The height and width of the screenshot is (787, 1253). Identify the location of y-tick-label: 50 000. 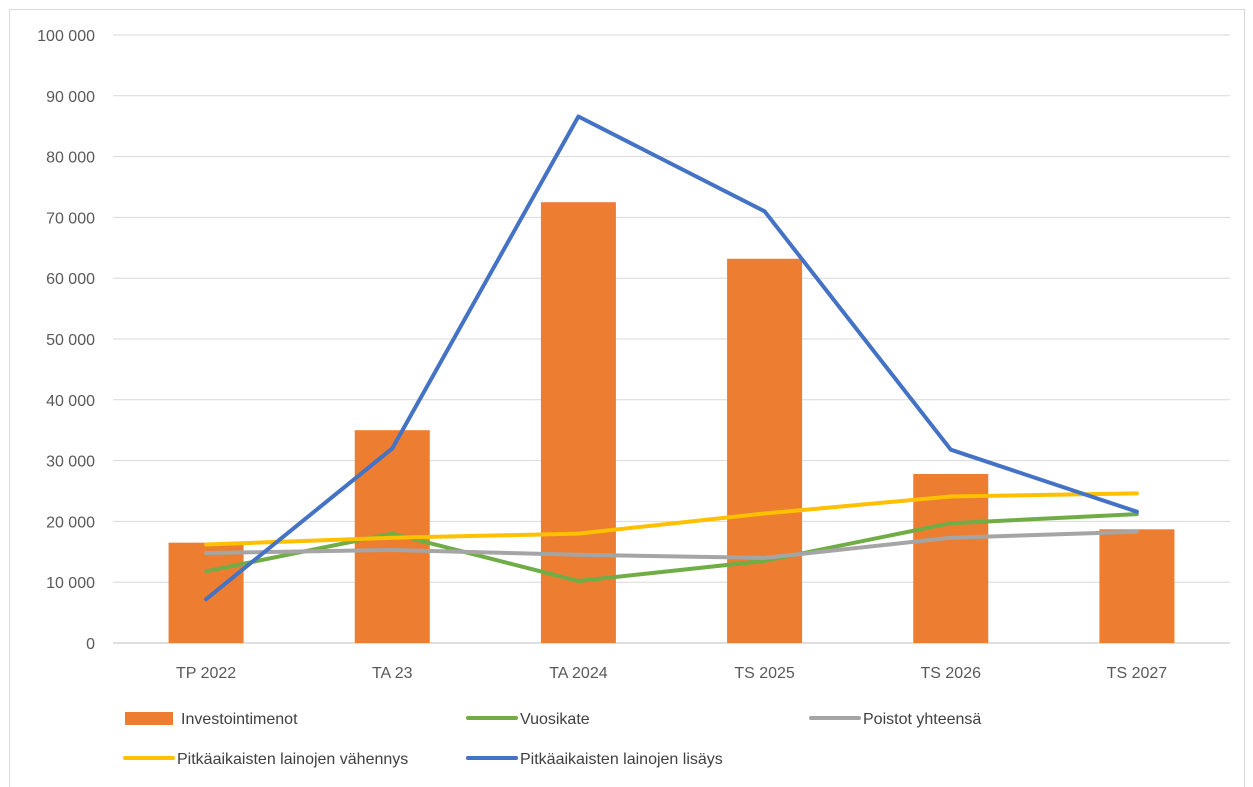
(70, 340).